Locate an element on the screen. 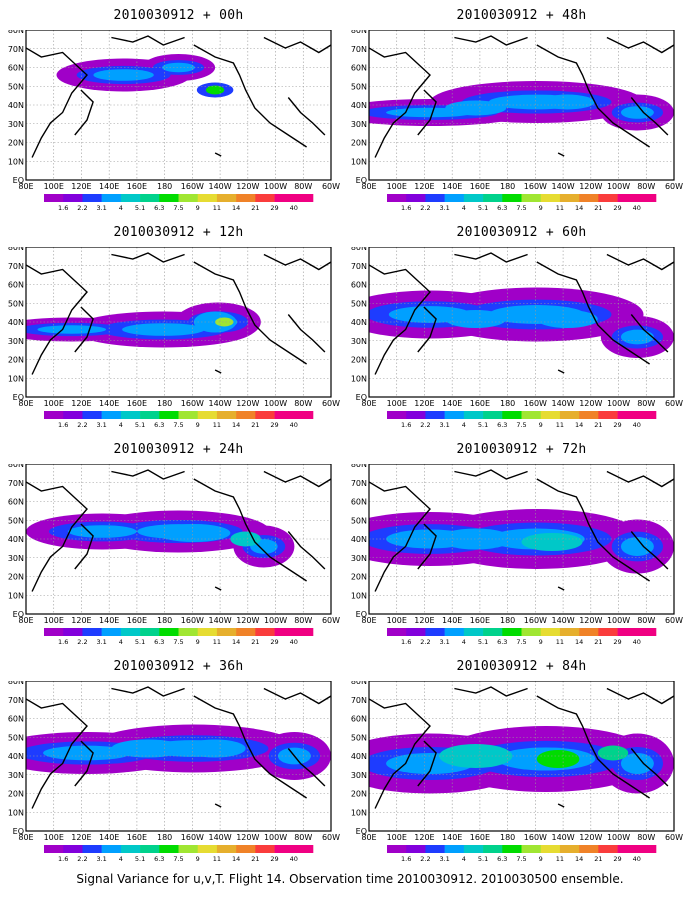 This screenshot has height=900, width=700. colorbar-label: 5.1 is located at coordinates (140, 642).